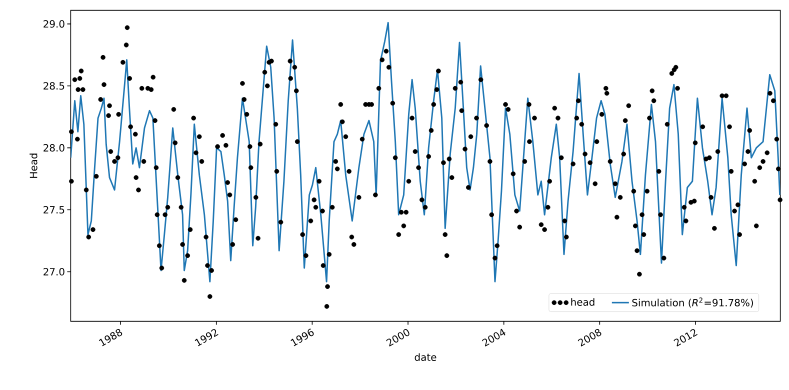  I want to click on legend-label: Simulation (R$^{2}$=91.78%), so click(692, 303).